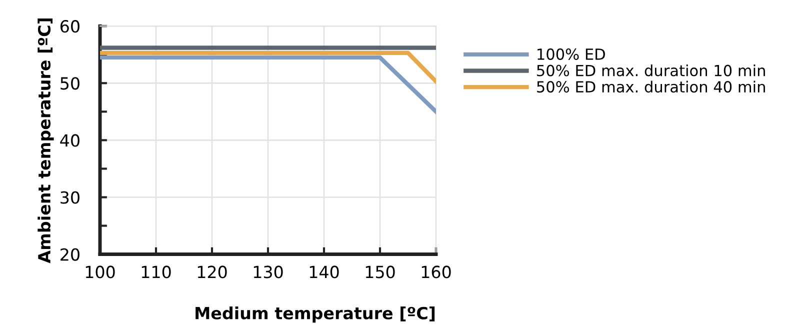 Image resolution: width=800 pixels, height=326 pixels. What do you see at coordinates (571, 54) in the screenshot?
I see `legend-label: 100% ED` at bounding box center [571, 54].